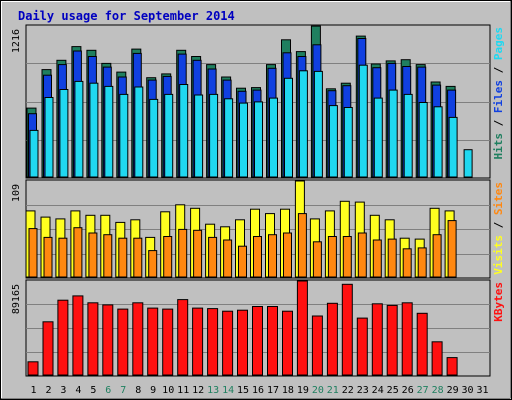  What do you see at coordinates (498, 43) in the screenshot?
I see `legend-entry: Pages` at bounding box center [498, 43].